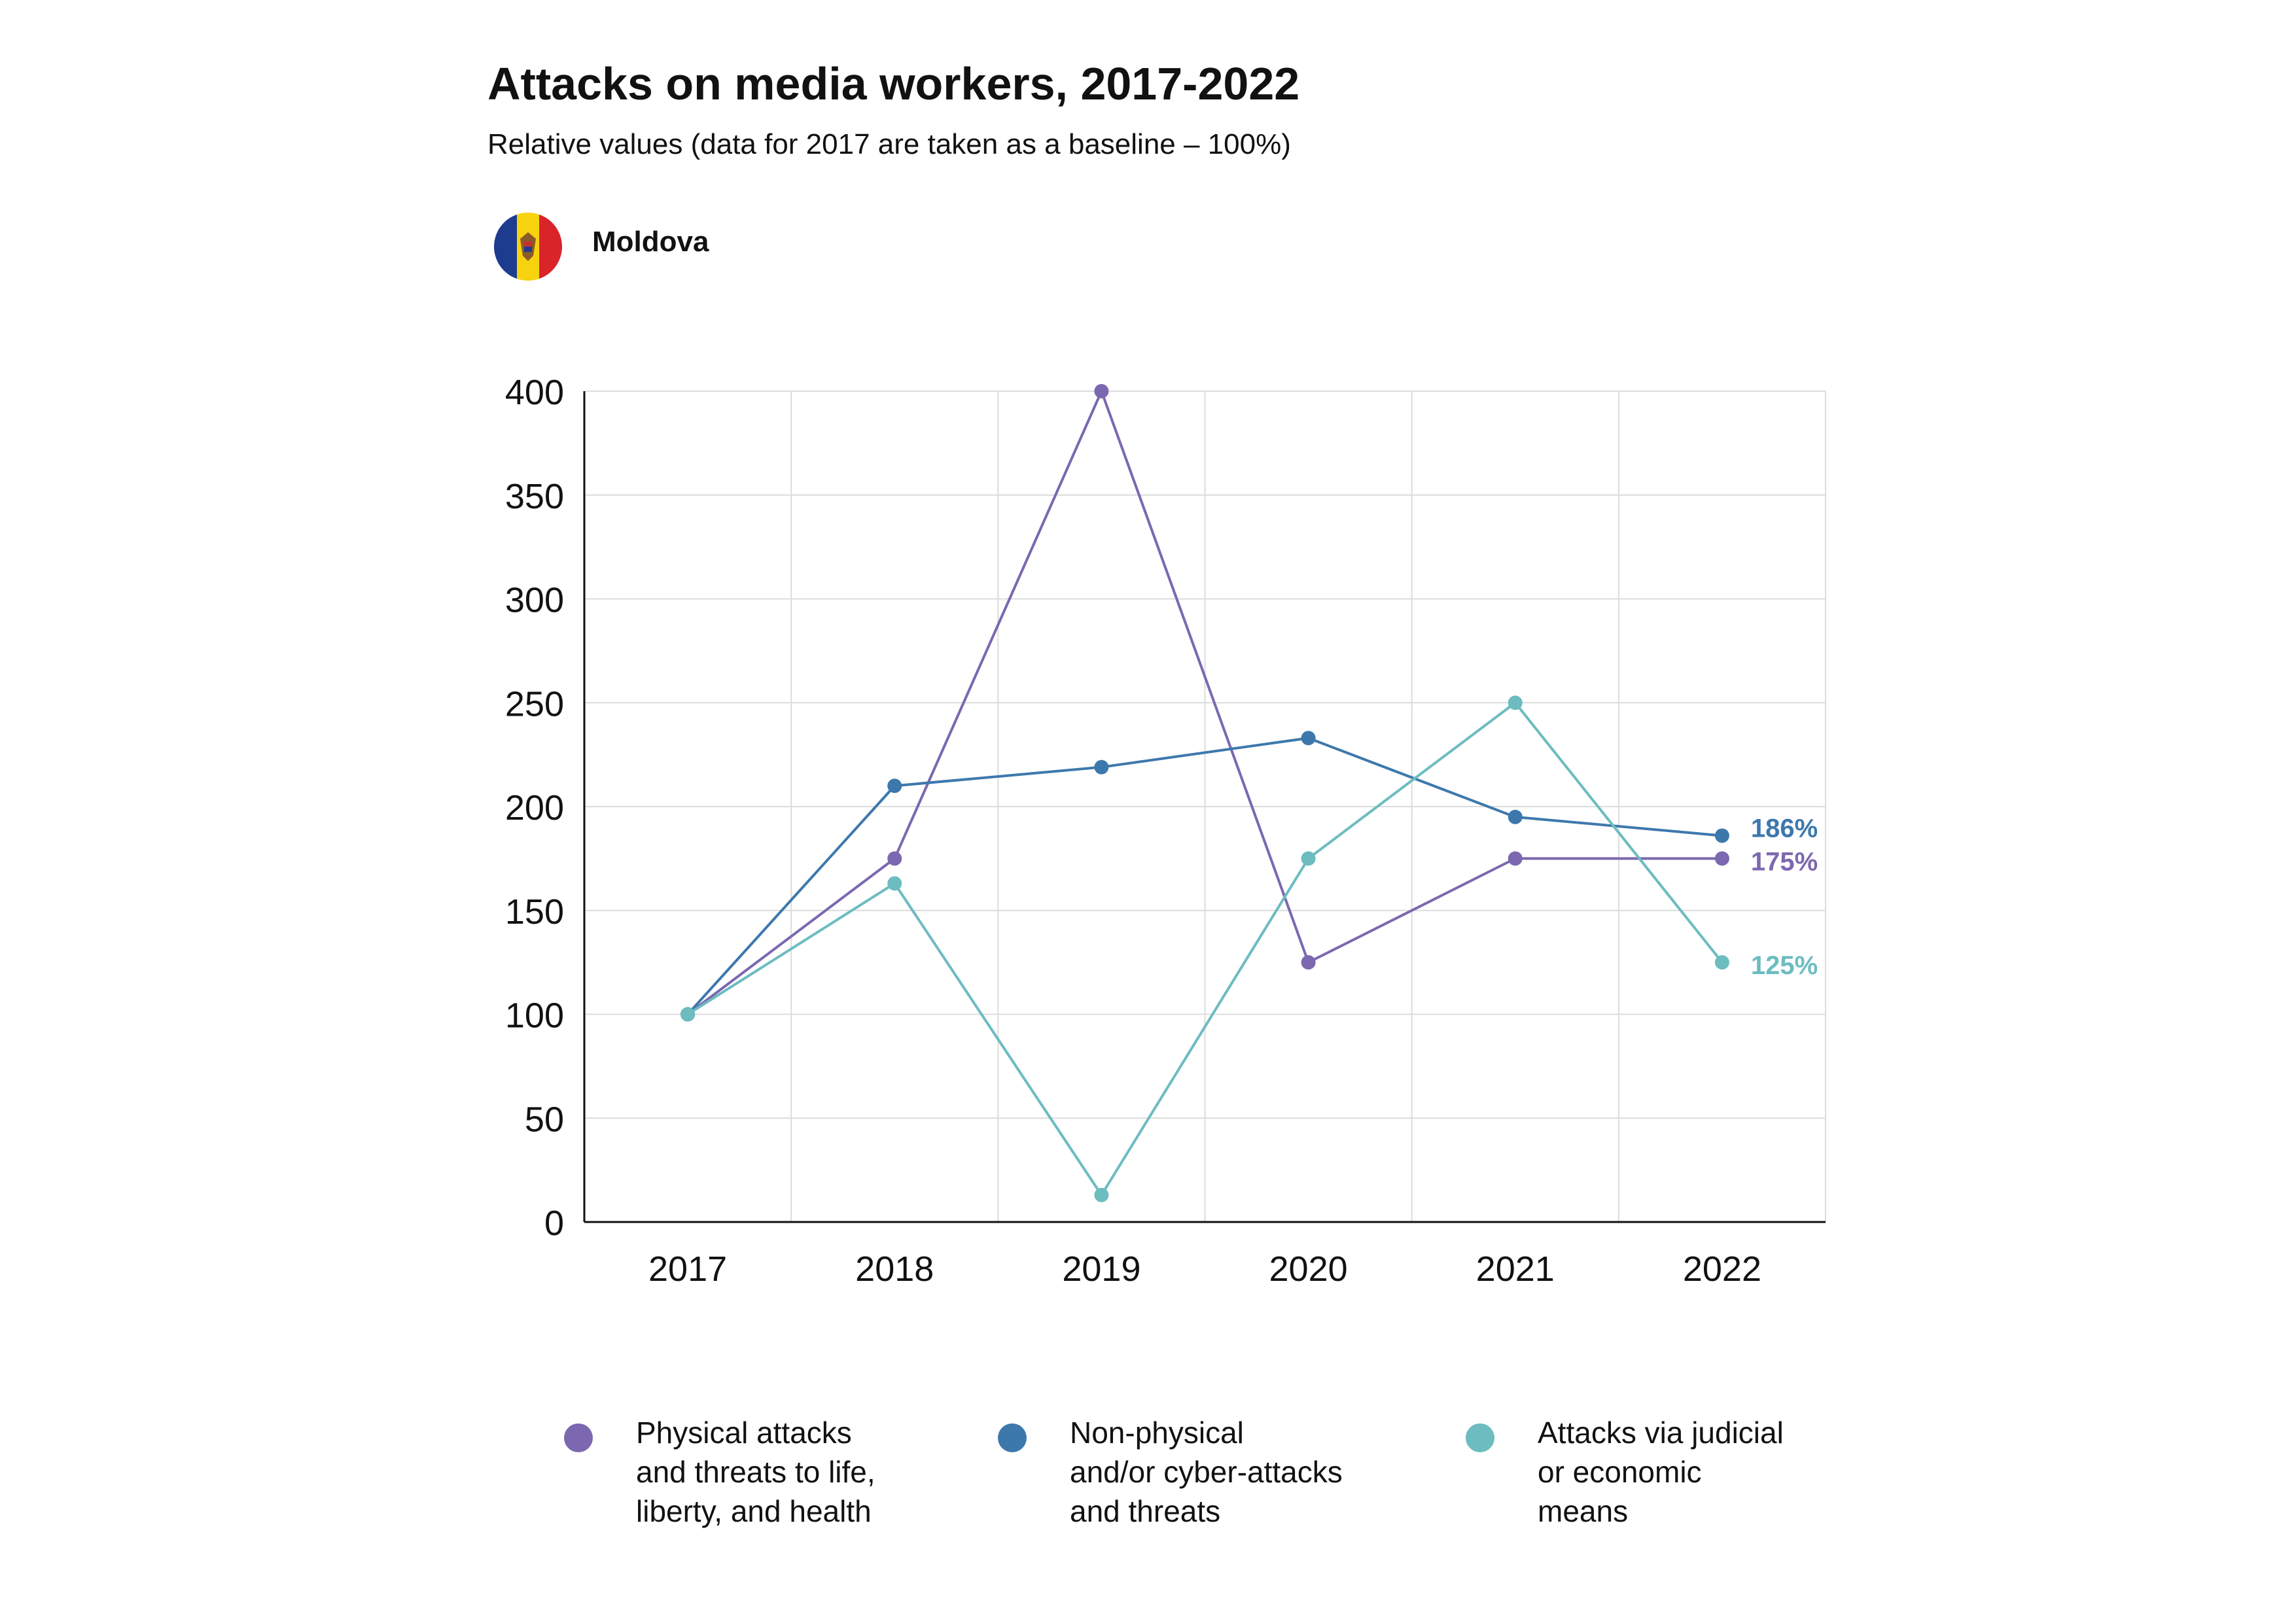 This screenshot has width=2296, height=1623. What do you see at coordinates (1515, 1269) in the screenshot?
I see `x-tick-label: 2021` at bounding box center [1515, 1269].